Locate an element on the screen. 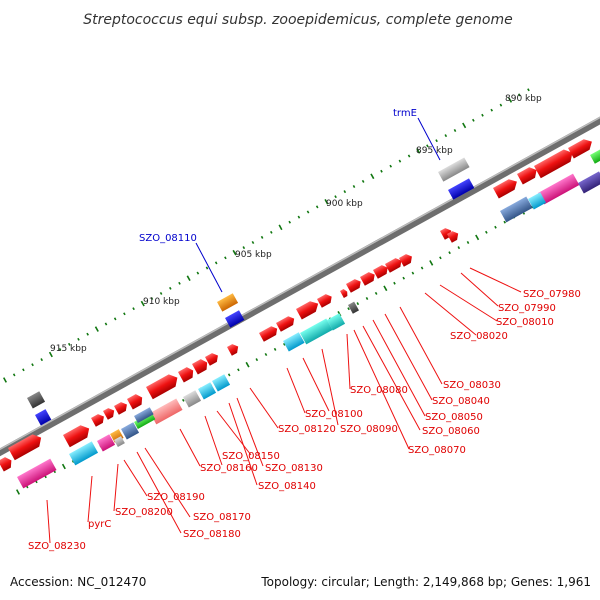  label-SZO_08020: SZO_08020 is located at coordinates (479, 336).